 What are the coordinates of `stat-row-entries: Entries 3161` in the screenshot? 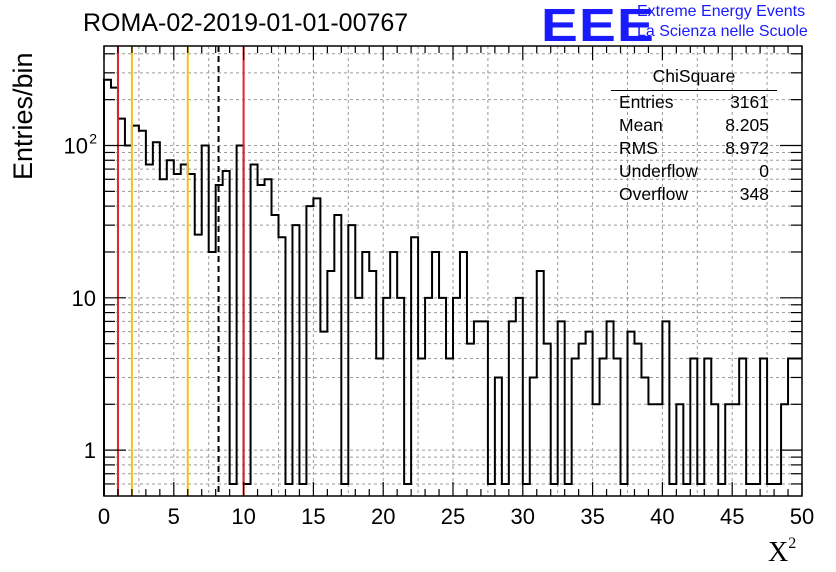 It's located at (694, 102).